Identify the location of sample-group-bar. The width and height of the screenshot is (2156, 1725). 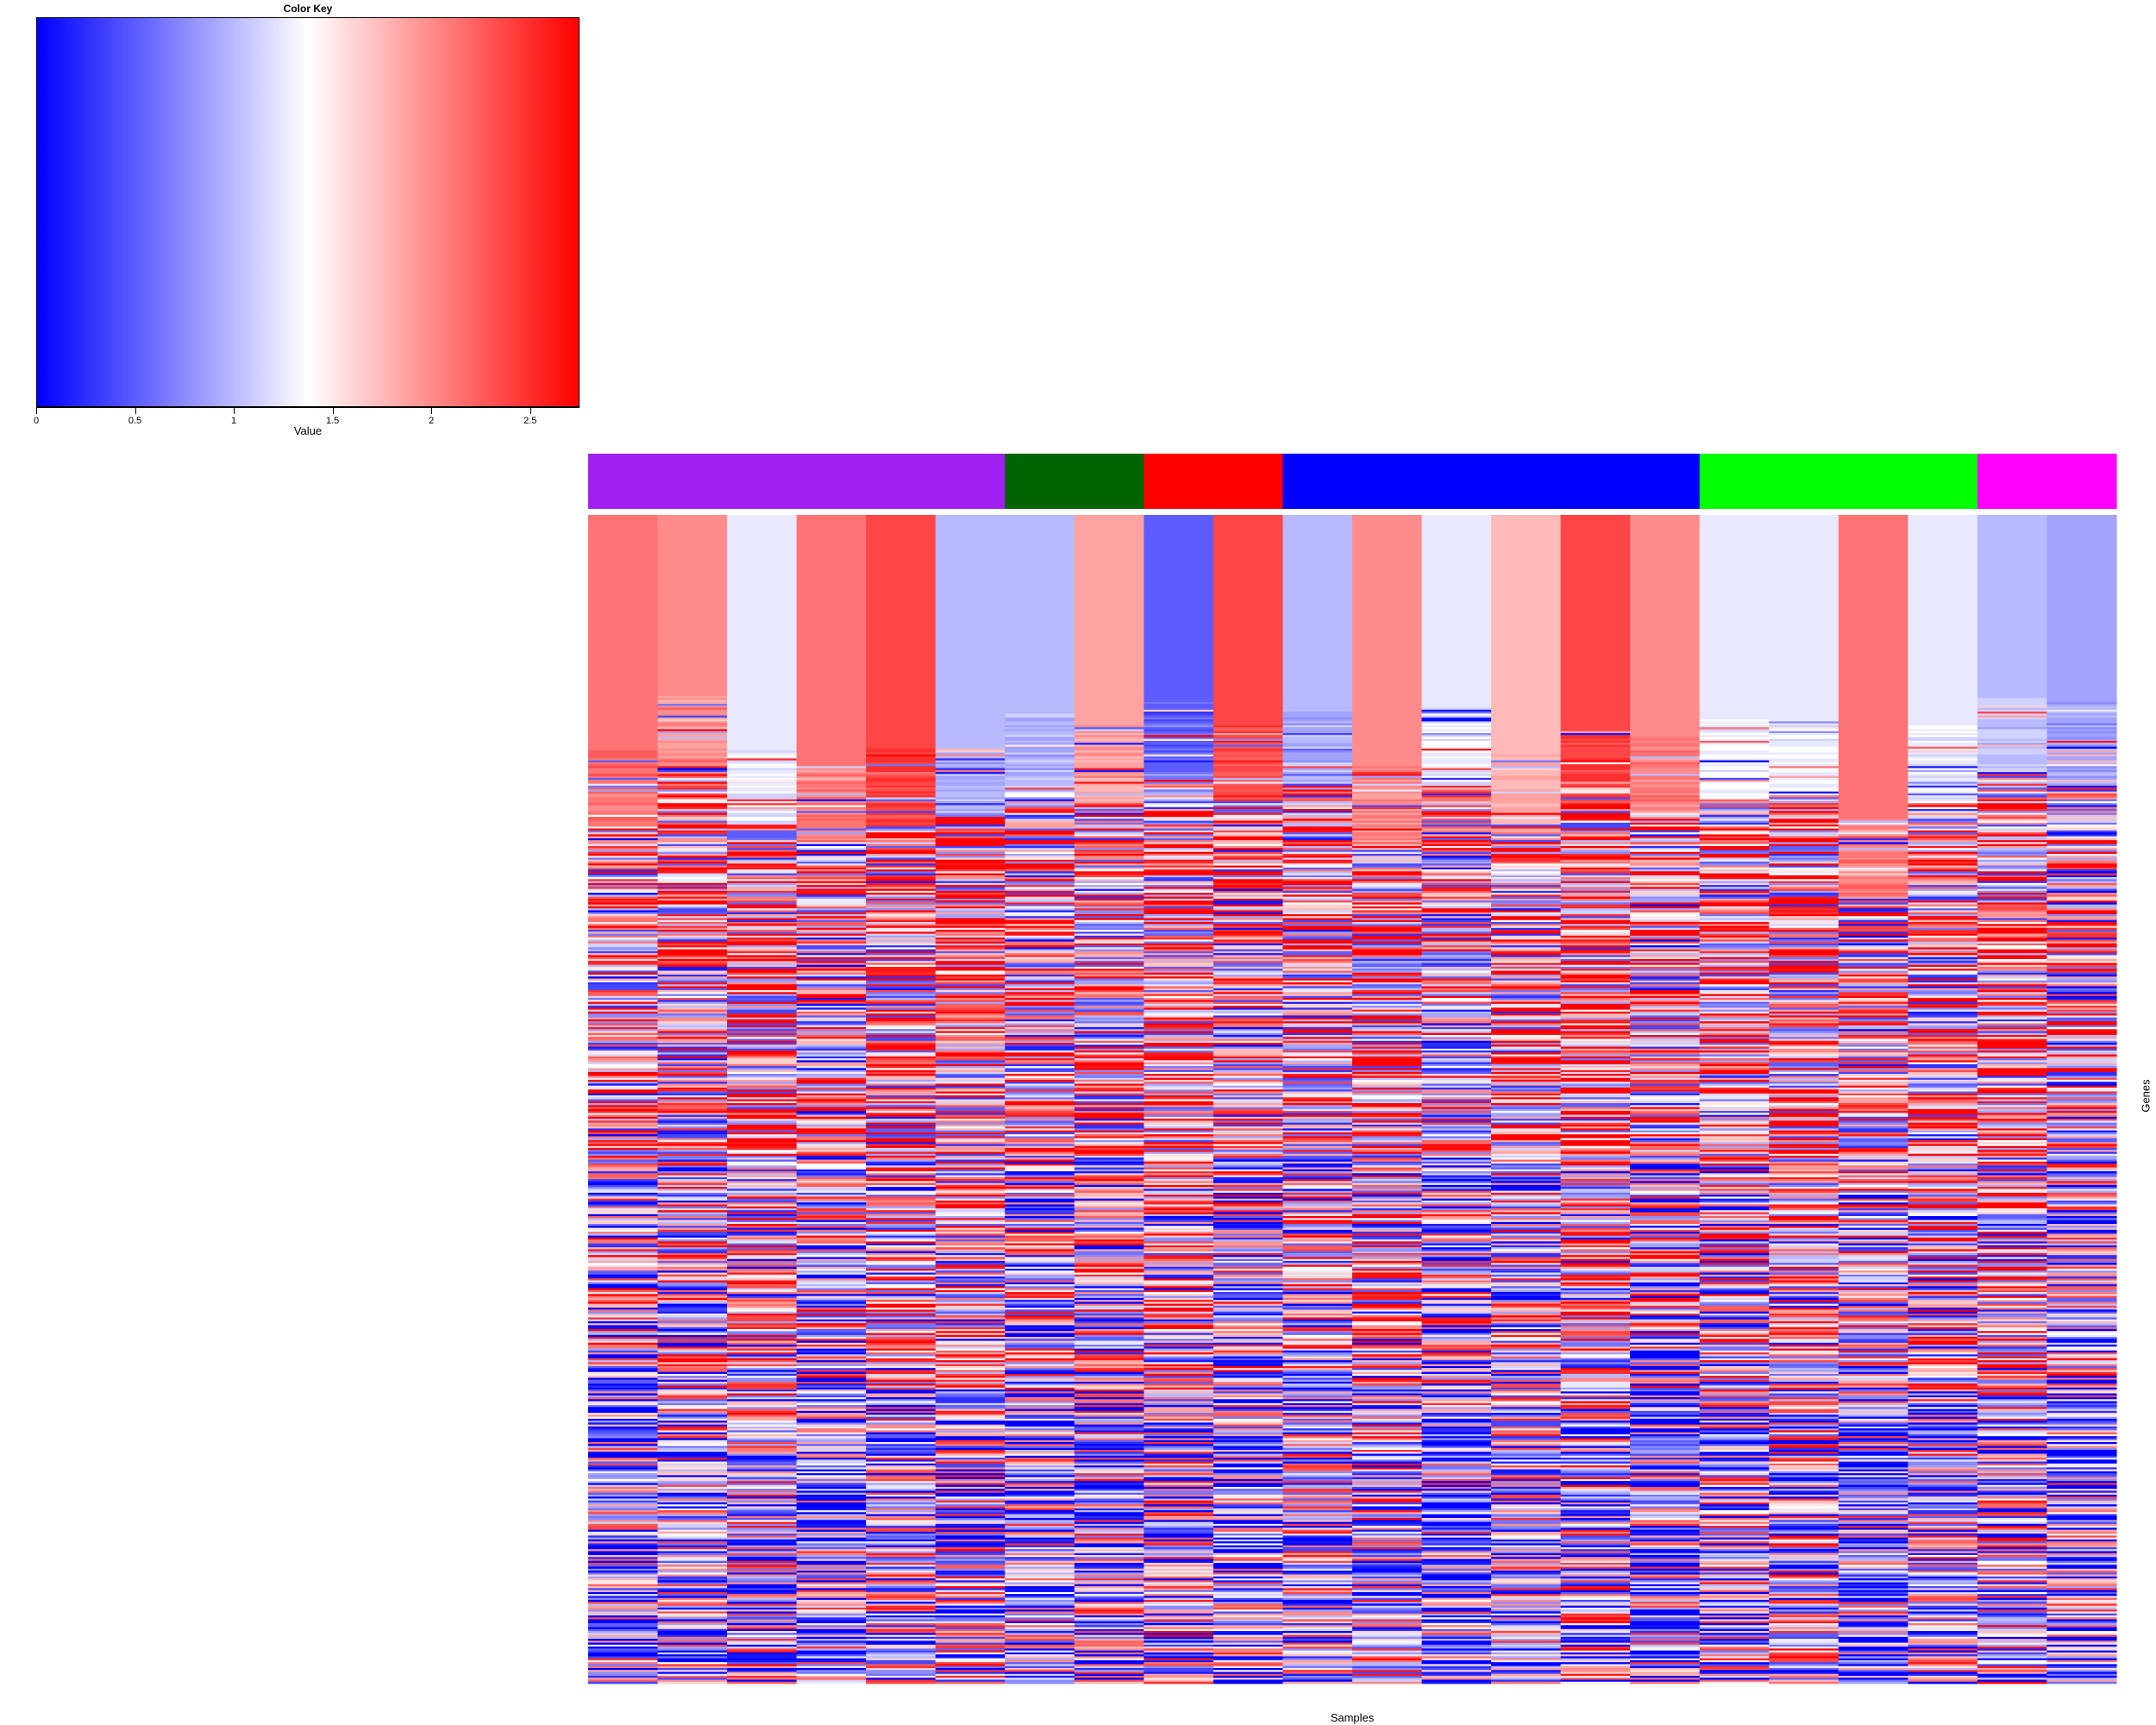
(1456, 481).